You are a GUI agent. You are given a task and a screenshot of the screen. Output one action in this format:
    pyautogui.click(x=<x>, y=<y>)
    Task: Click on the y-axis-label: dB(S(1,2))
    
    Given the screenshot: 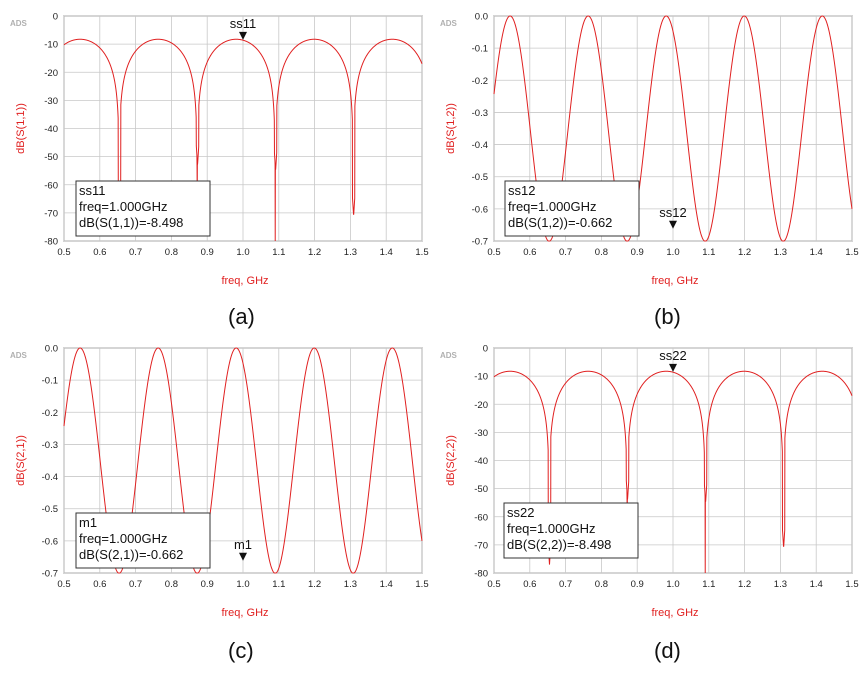 What is the action you would take?
    pyautogui.click(x=451, y=128)
    